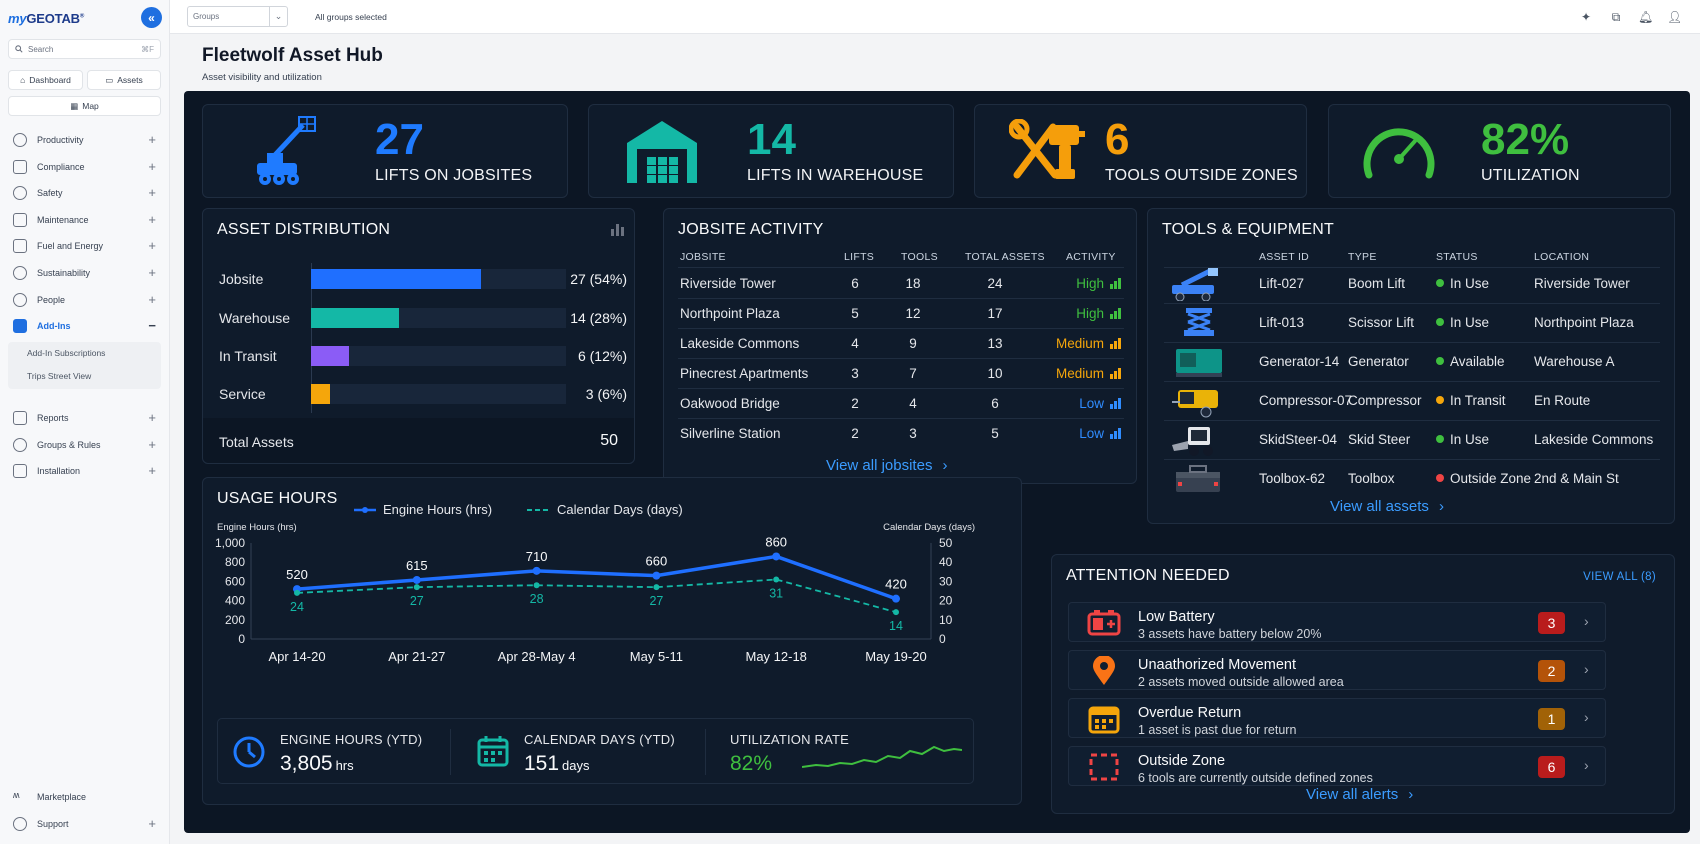 The width and height of the screenshot is (1700, 844). What do you see at coordinates (59, 376) in the screenshot?
I see `sidebar-subitem-trips-street-view: Trips Street View` at bounding box center [59, 376].